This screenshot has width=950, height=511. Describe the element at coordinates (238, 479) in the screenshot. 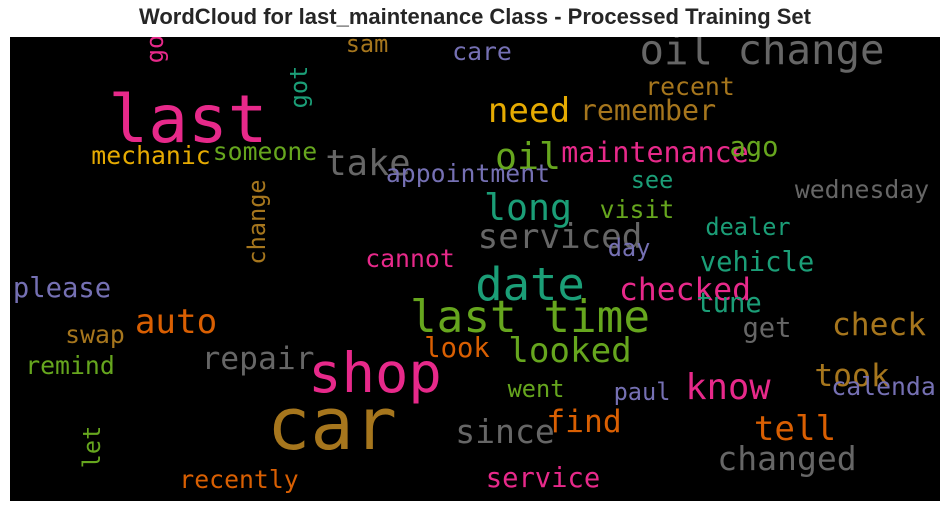

I see `word-recently: recently` at that location.